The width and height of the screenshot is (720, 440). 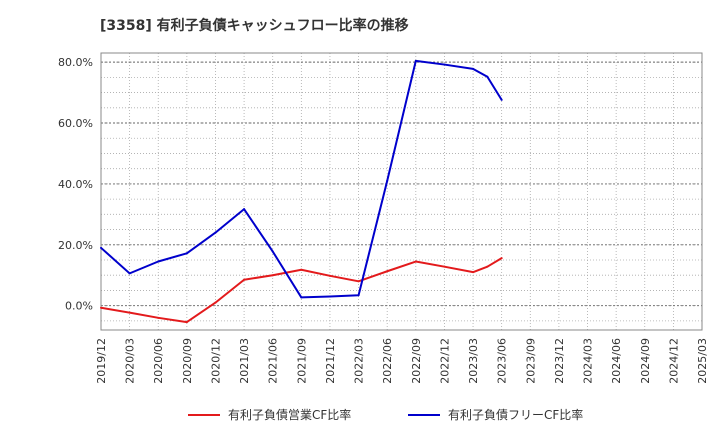 What do you see at coordinates (301, 361) in the screenshot?
I see `x-tick-label: 2021/09` at bounding box center [301, 361].